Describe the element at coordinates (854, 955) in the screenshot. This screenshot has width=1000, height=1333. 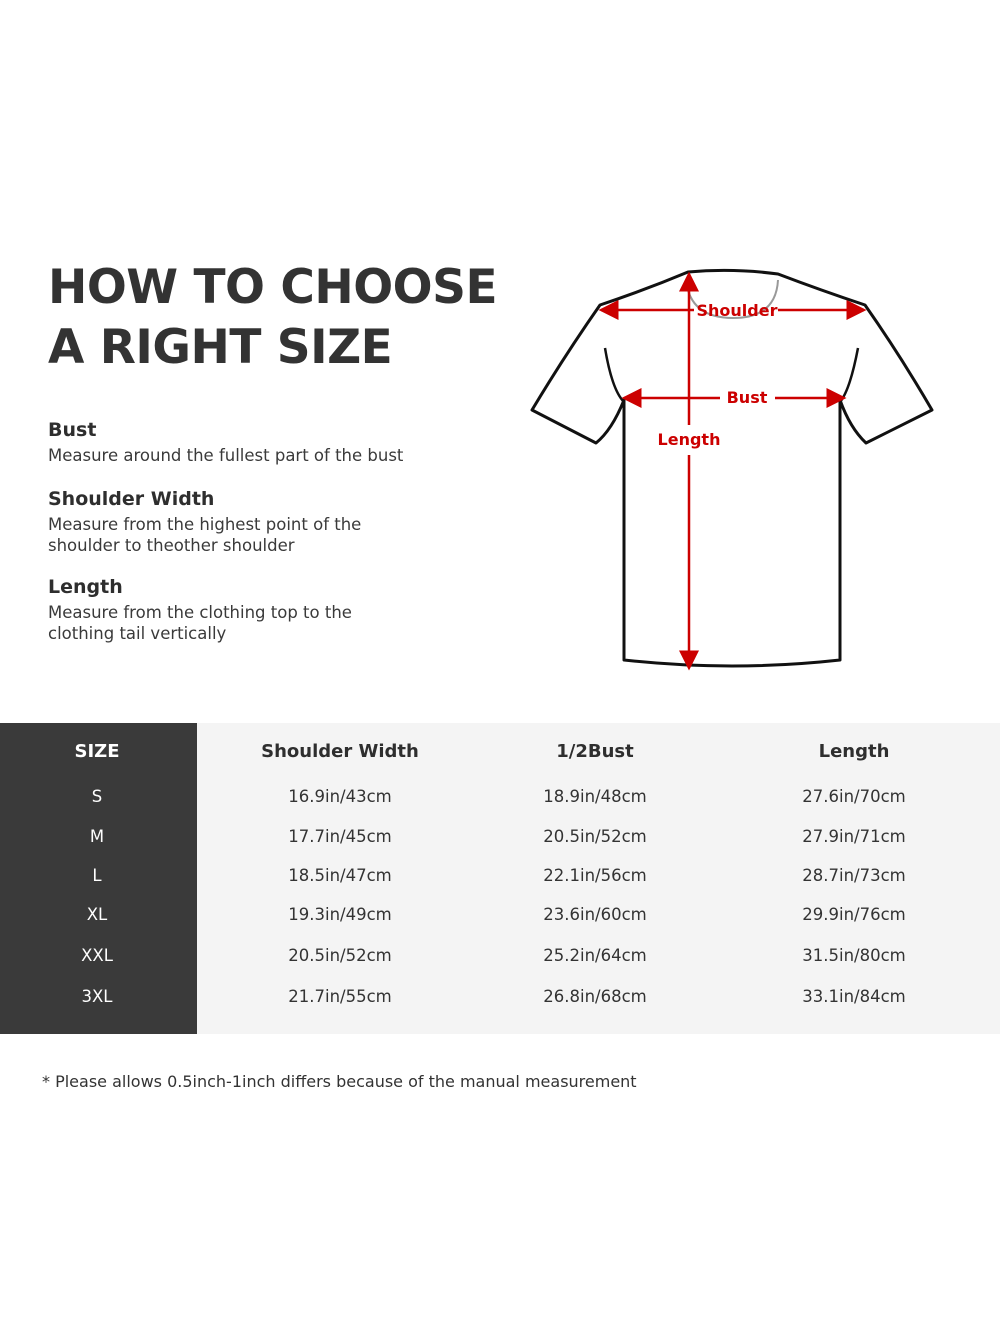
I see `table-cell: 31.5in/80cm` at that location.